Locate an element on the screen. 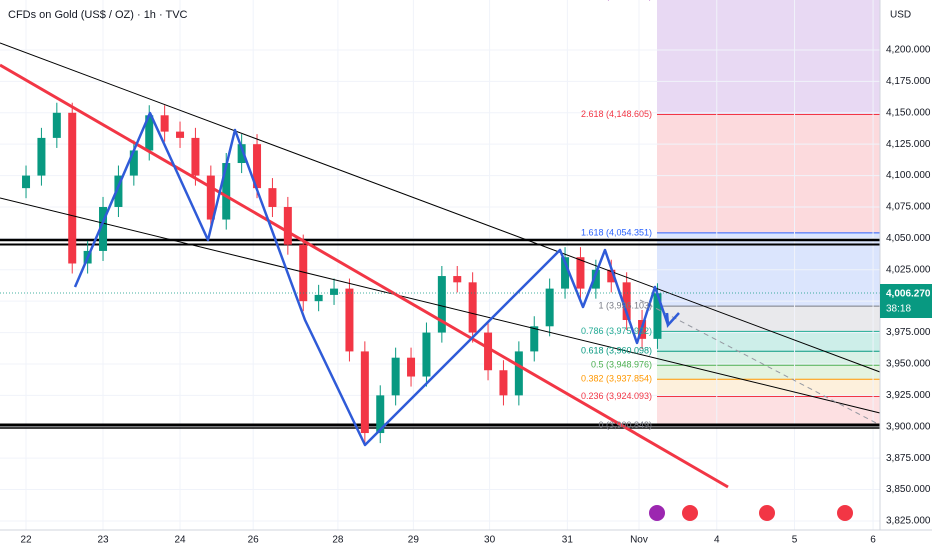 This screenshot has width=932, height=555. y-tick-label: 4,200.000 is located at coordinates (908, 50).